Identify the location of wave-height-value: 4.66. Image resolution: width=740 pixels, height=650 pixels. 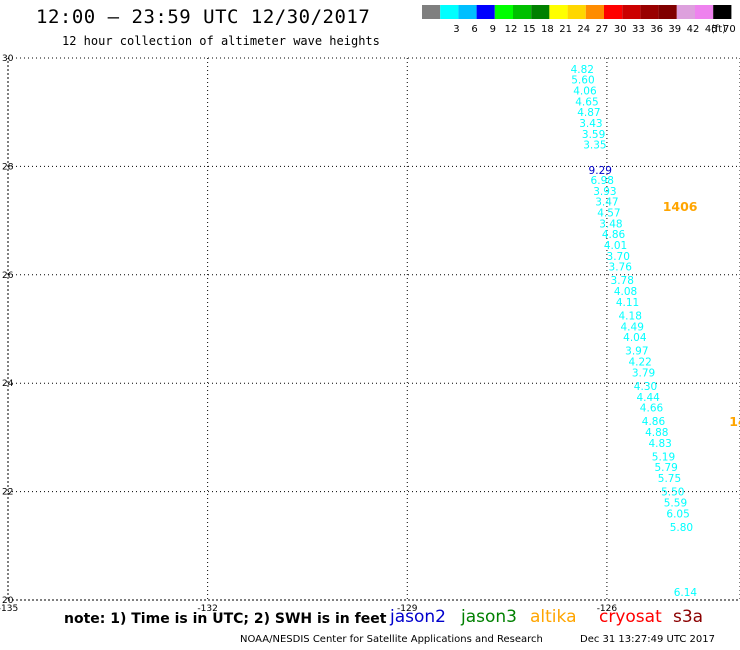
(652, 409).